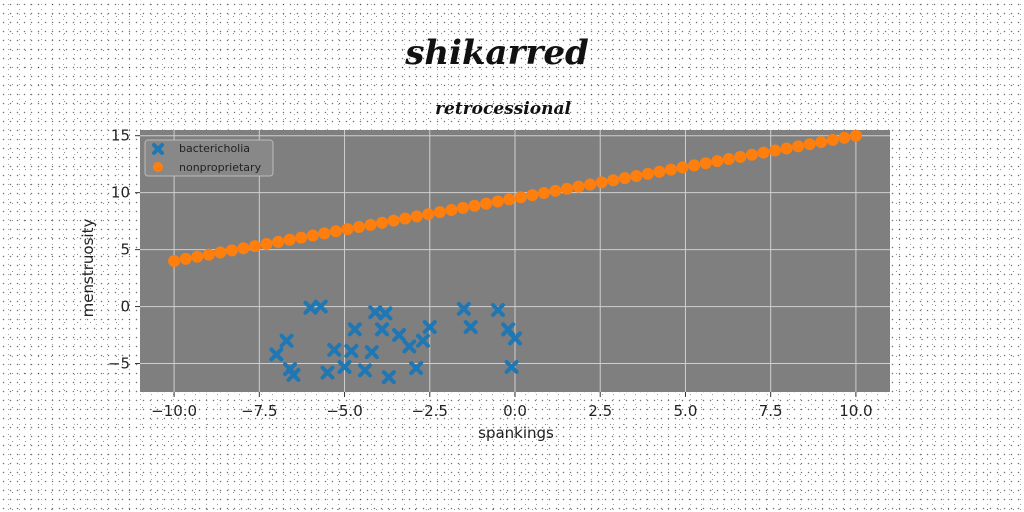 The width and height of the screenshot is (1024, 512). Describe the element at coordinates (344, 411) in the screenshot. I see `x-tick-label: −5.0` at that location.